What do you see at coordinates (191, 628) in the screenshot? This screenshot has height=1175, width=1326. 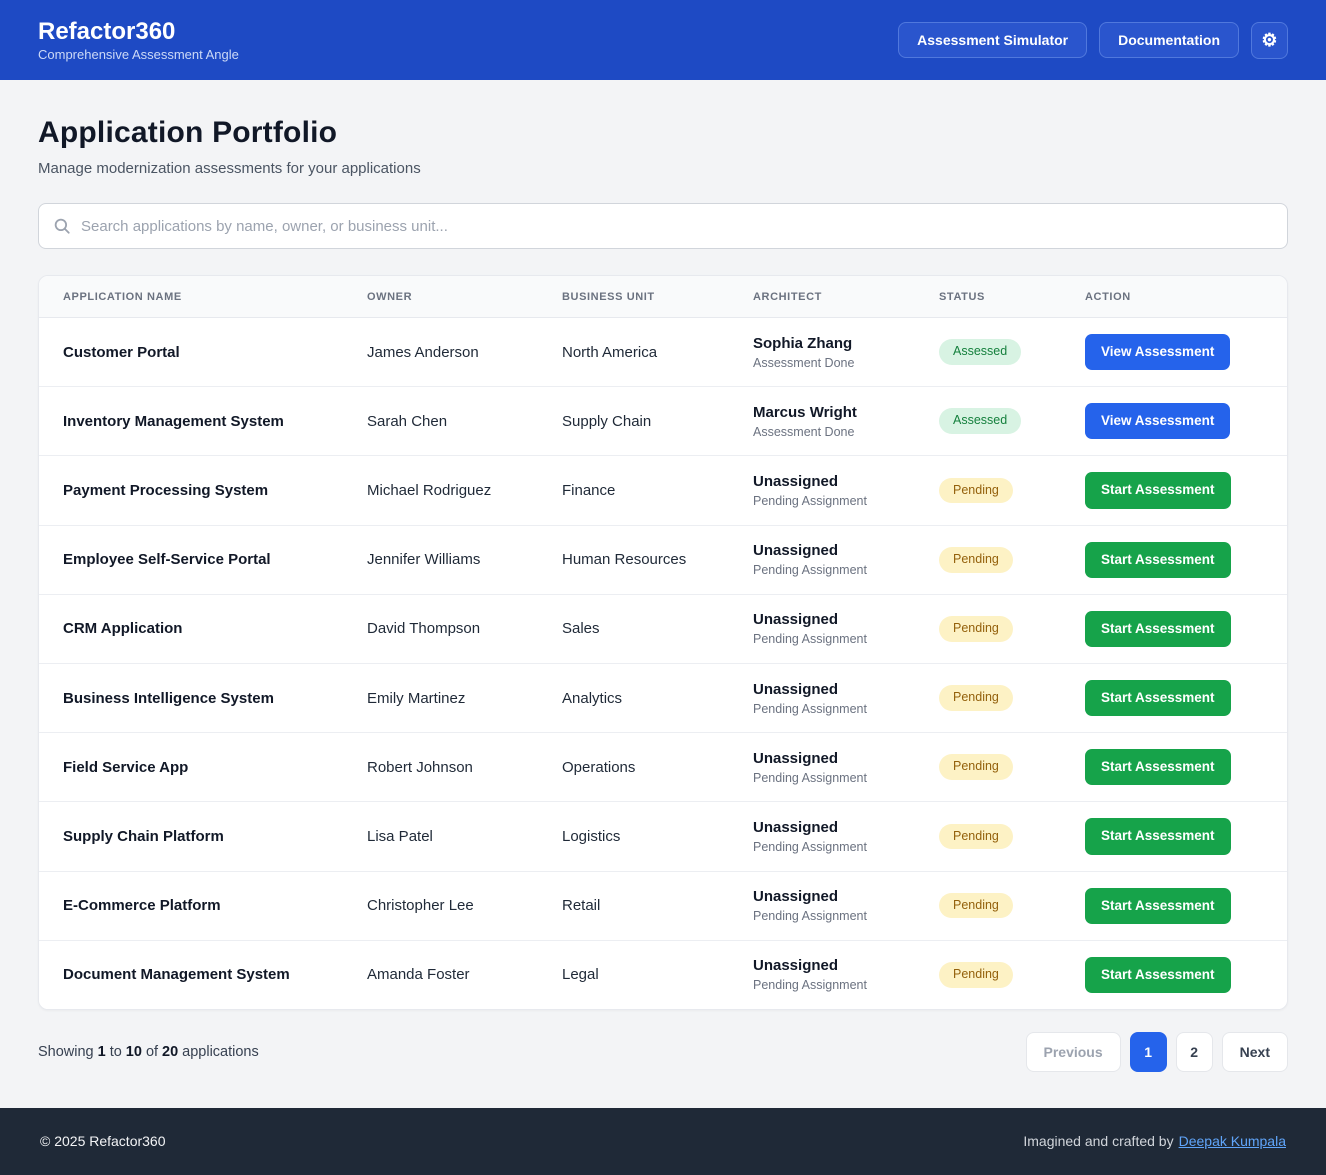 I see `application-name-cell: CRM Application` at bounding box center [191, 628].